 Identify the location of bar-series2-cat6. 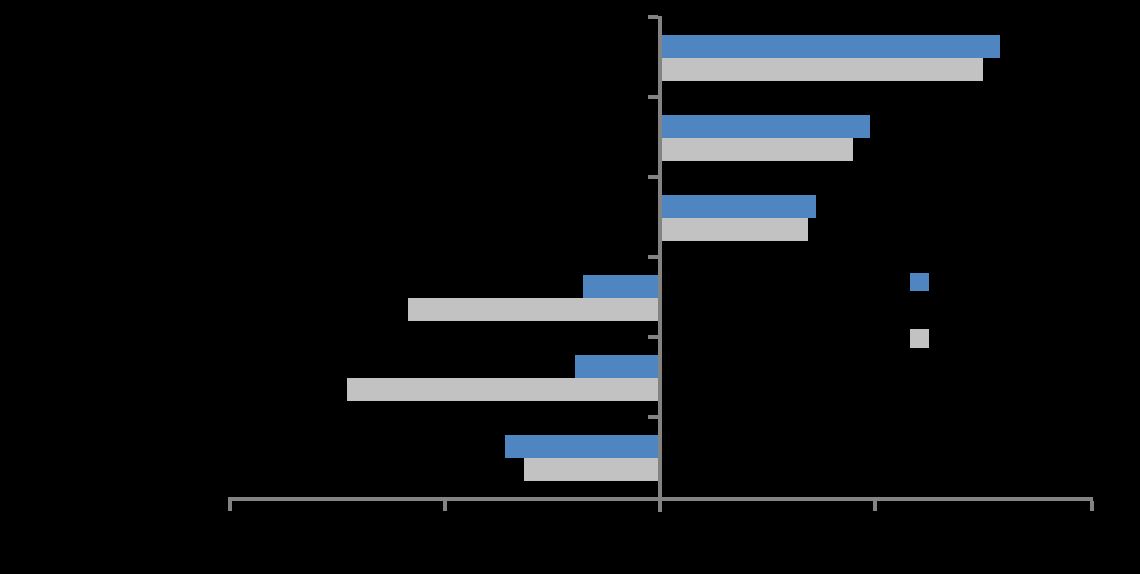
(591, 469).